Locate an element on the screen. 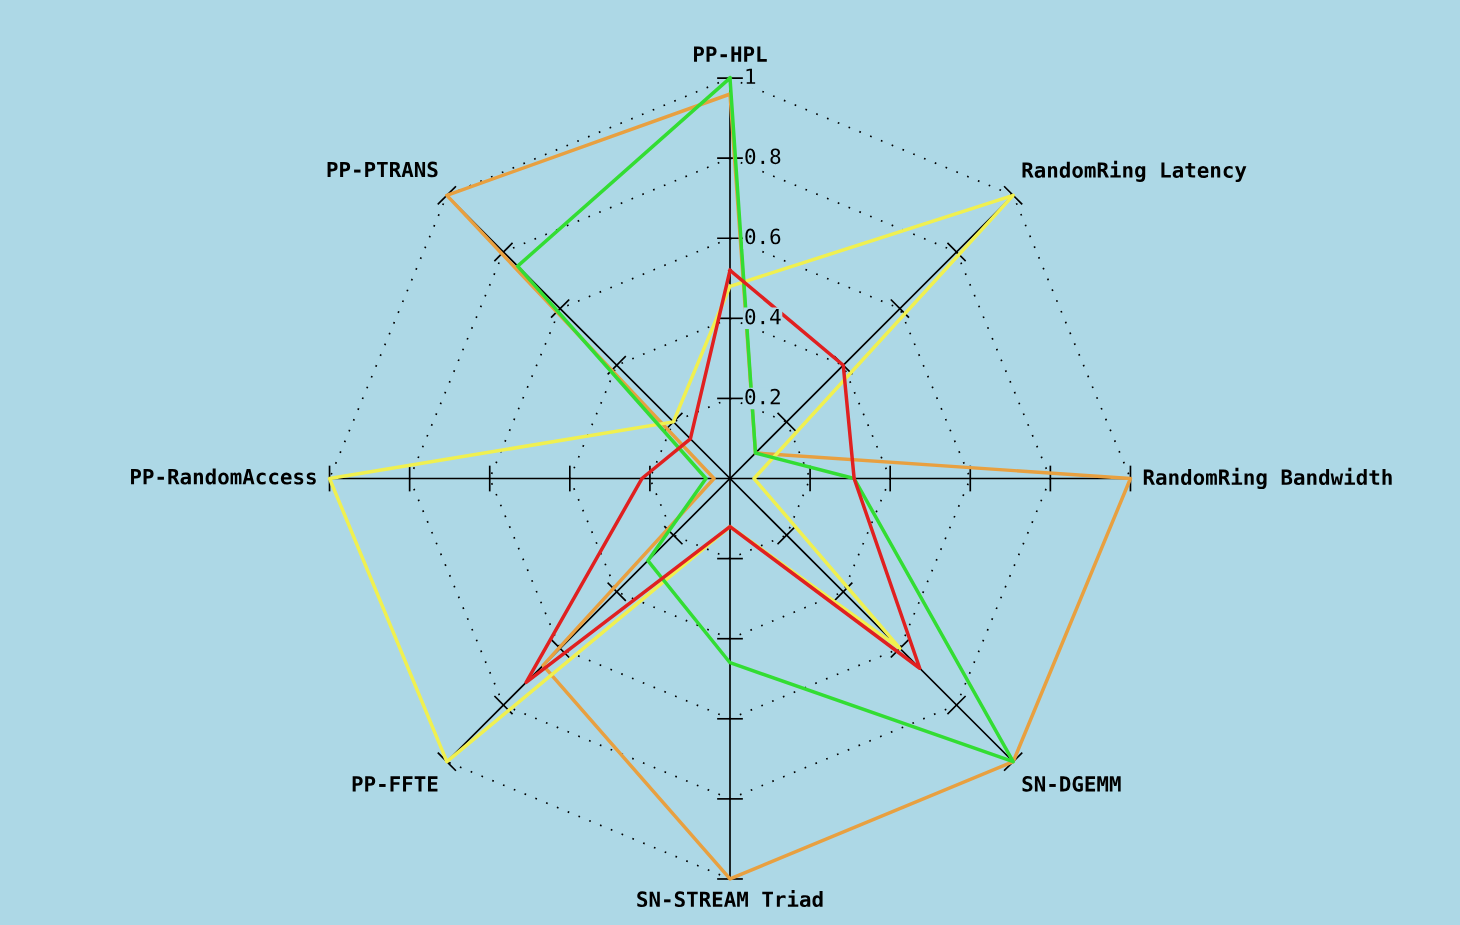 This screenshot has height=925, width=1460. spoke-label: PP-FFTE is located at coordinates (395, 784).